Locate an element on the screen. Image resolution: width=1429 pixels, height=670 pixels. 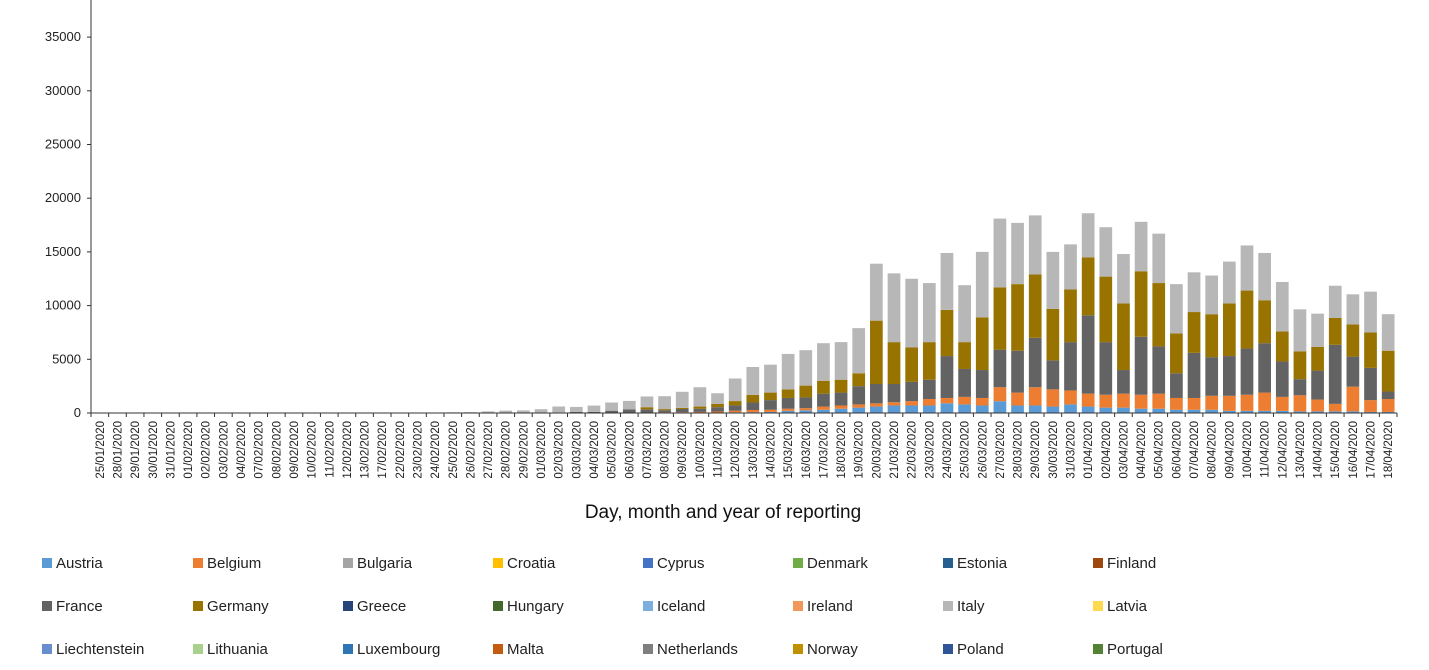
legend-label: Norway is located at coordinates (832, 649).